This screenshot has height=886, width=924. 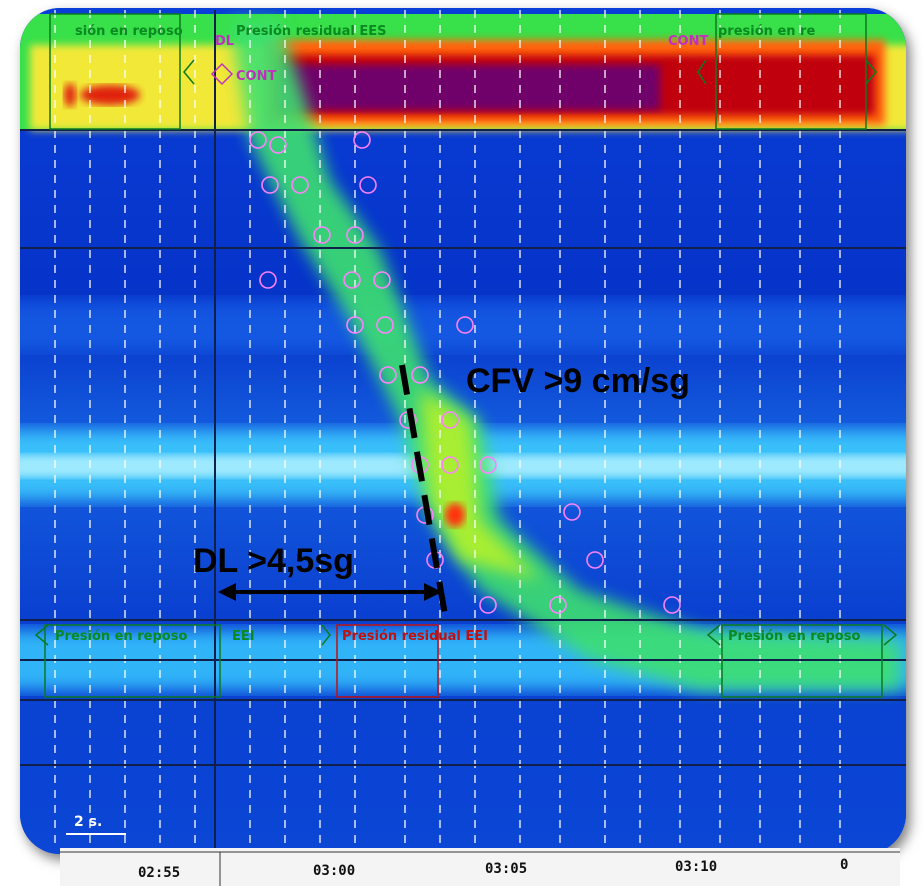 What do you see at coordinates (88, 822) in the screenshot?
I see `scale-label: 2 s.` at bounding box center [88, 822].